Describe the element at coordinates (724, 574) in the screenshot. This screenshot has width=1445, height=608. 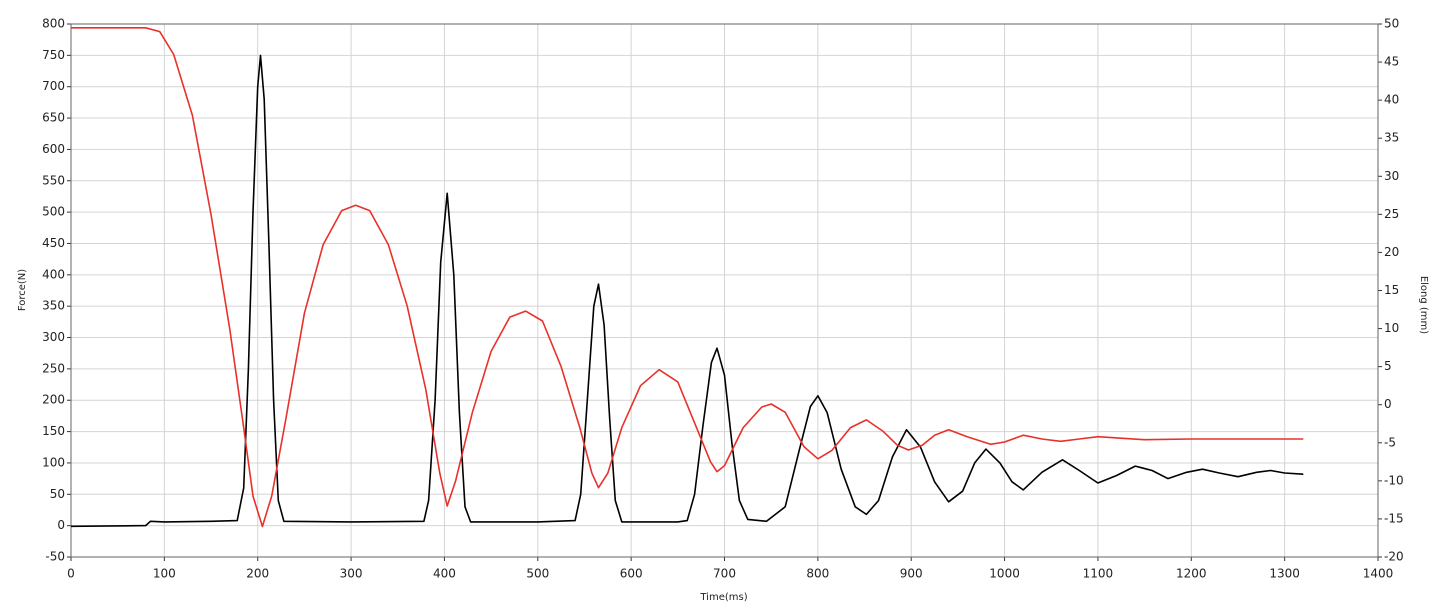
I see `x-tick-label: 700` at that location.